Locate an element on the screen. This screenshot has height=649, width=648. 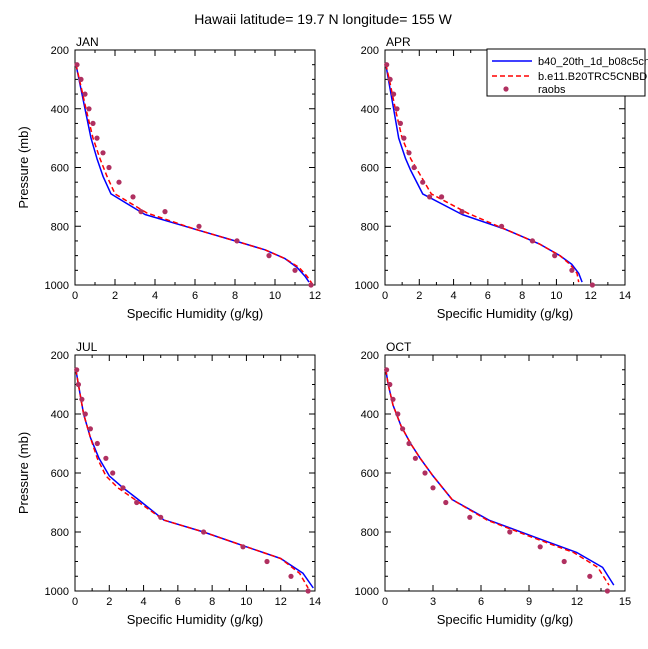
panel-label: OCT is located at coordinates (399, 347).